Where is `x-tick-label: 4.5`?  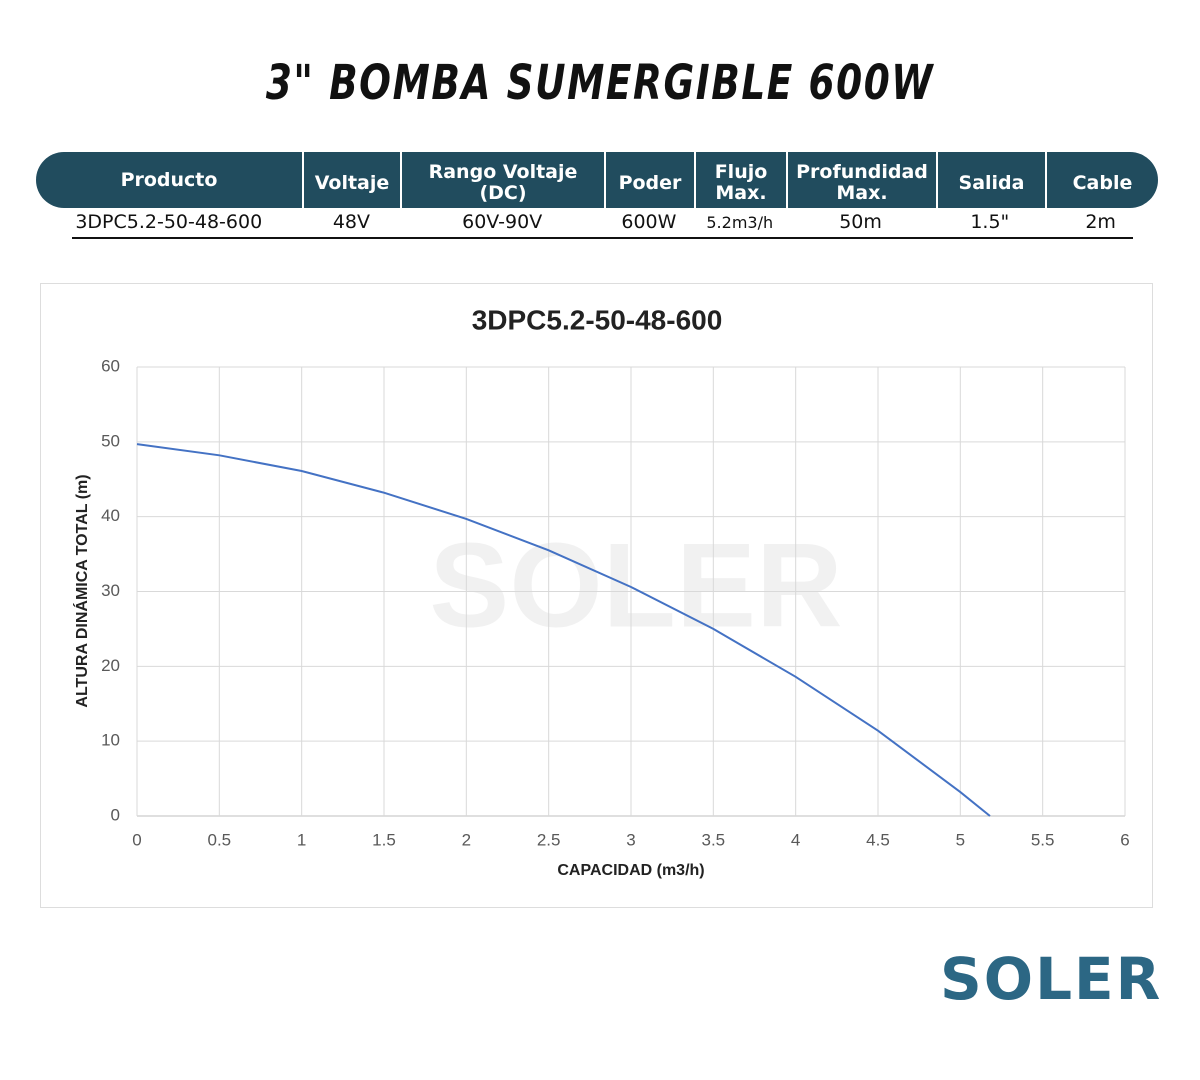
x-tick-label: 4.5 is located at coordinates (878, 839).